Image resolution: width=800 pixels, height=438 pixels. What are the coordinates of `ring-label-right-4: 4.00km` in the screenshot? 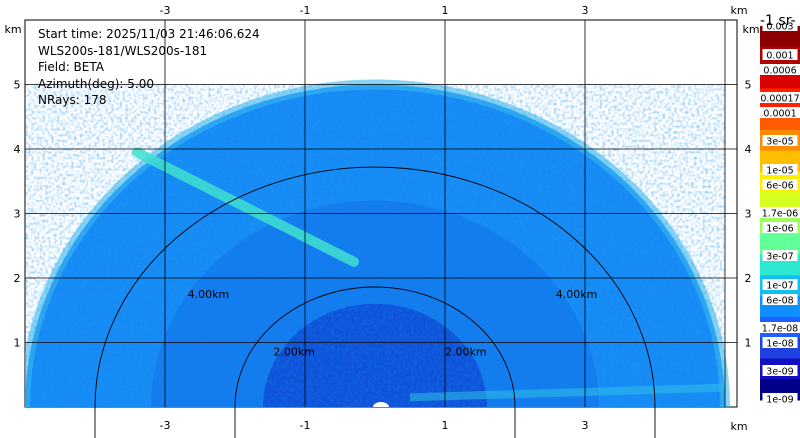 It's located at (577, 294).